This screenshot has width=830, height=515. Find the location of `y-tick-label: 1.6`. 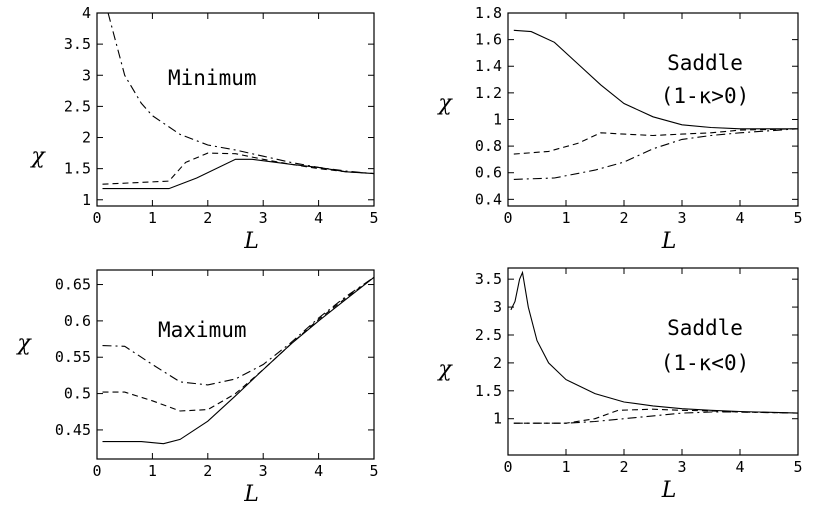

y-tick-label: 1.6 is located at coordinates (488, 40).